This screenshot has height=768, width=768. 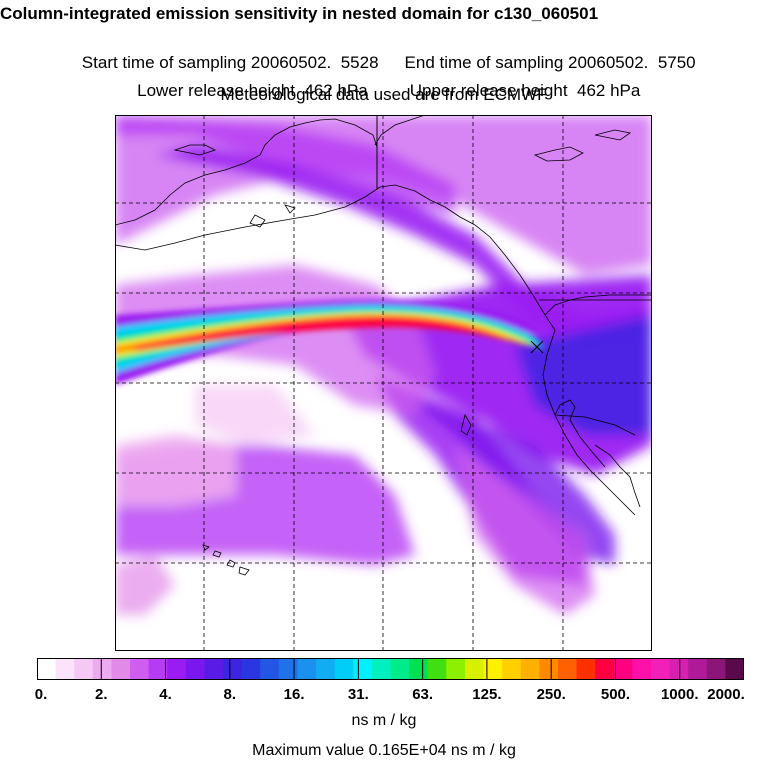 I want to click on maximum-value-label: Maximum value 0.165E+04 ns m / kg, so click(x=384, y=750).